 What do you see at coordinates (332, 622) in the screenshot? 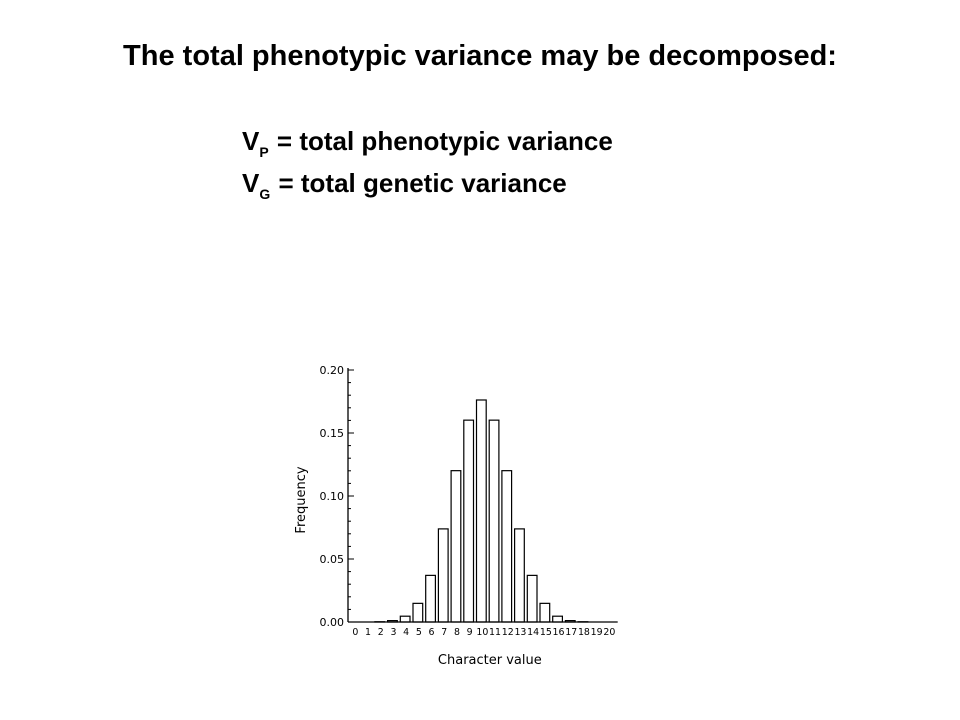
I see `y-tick-label: 0.00` at bounding box center [332, 622].